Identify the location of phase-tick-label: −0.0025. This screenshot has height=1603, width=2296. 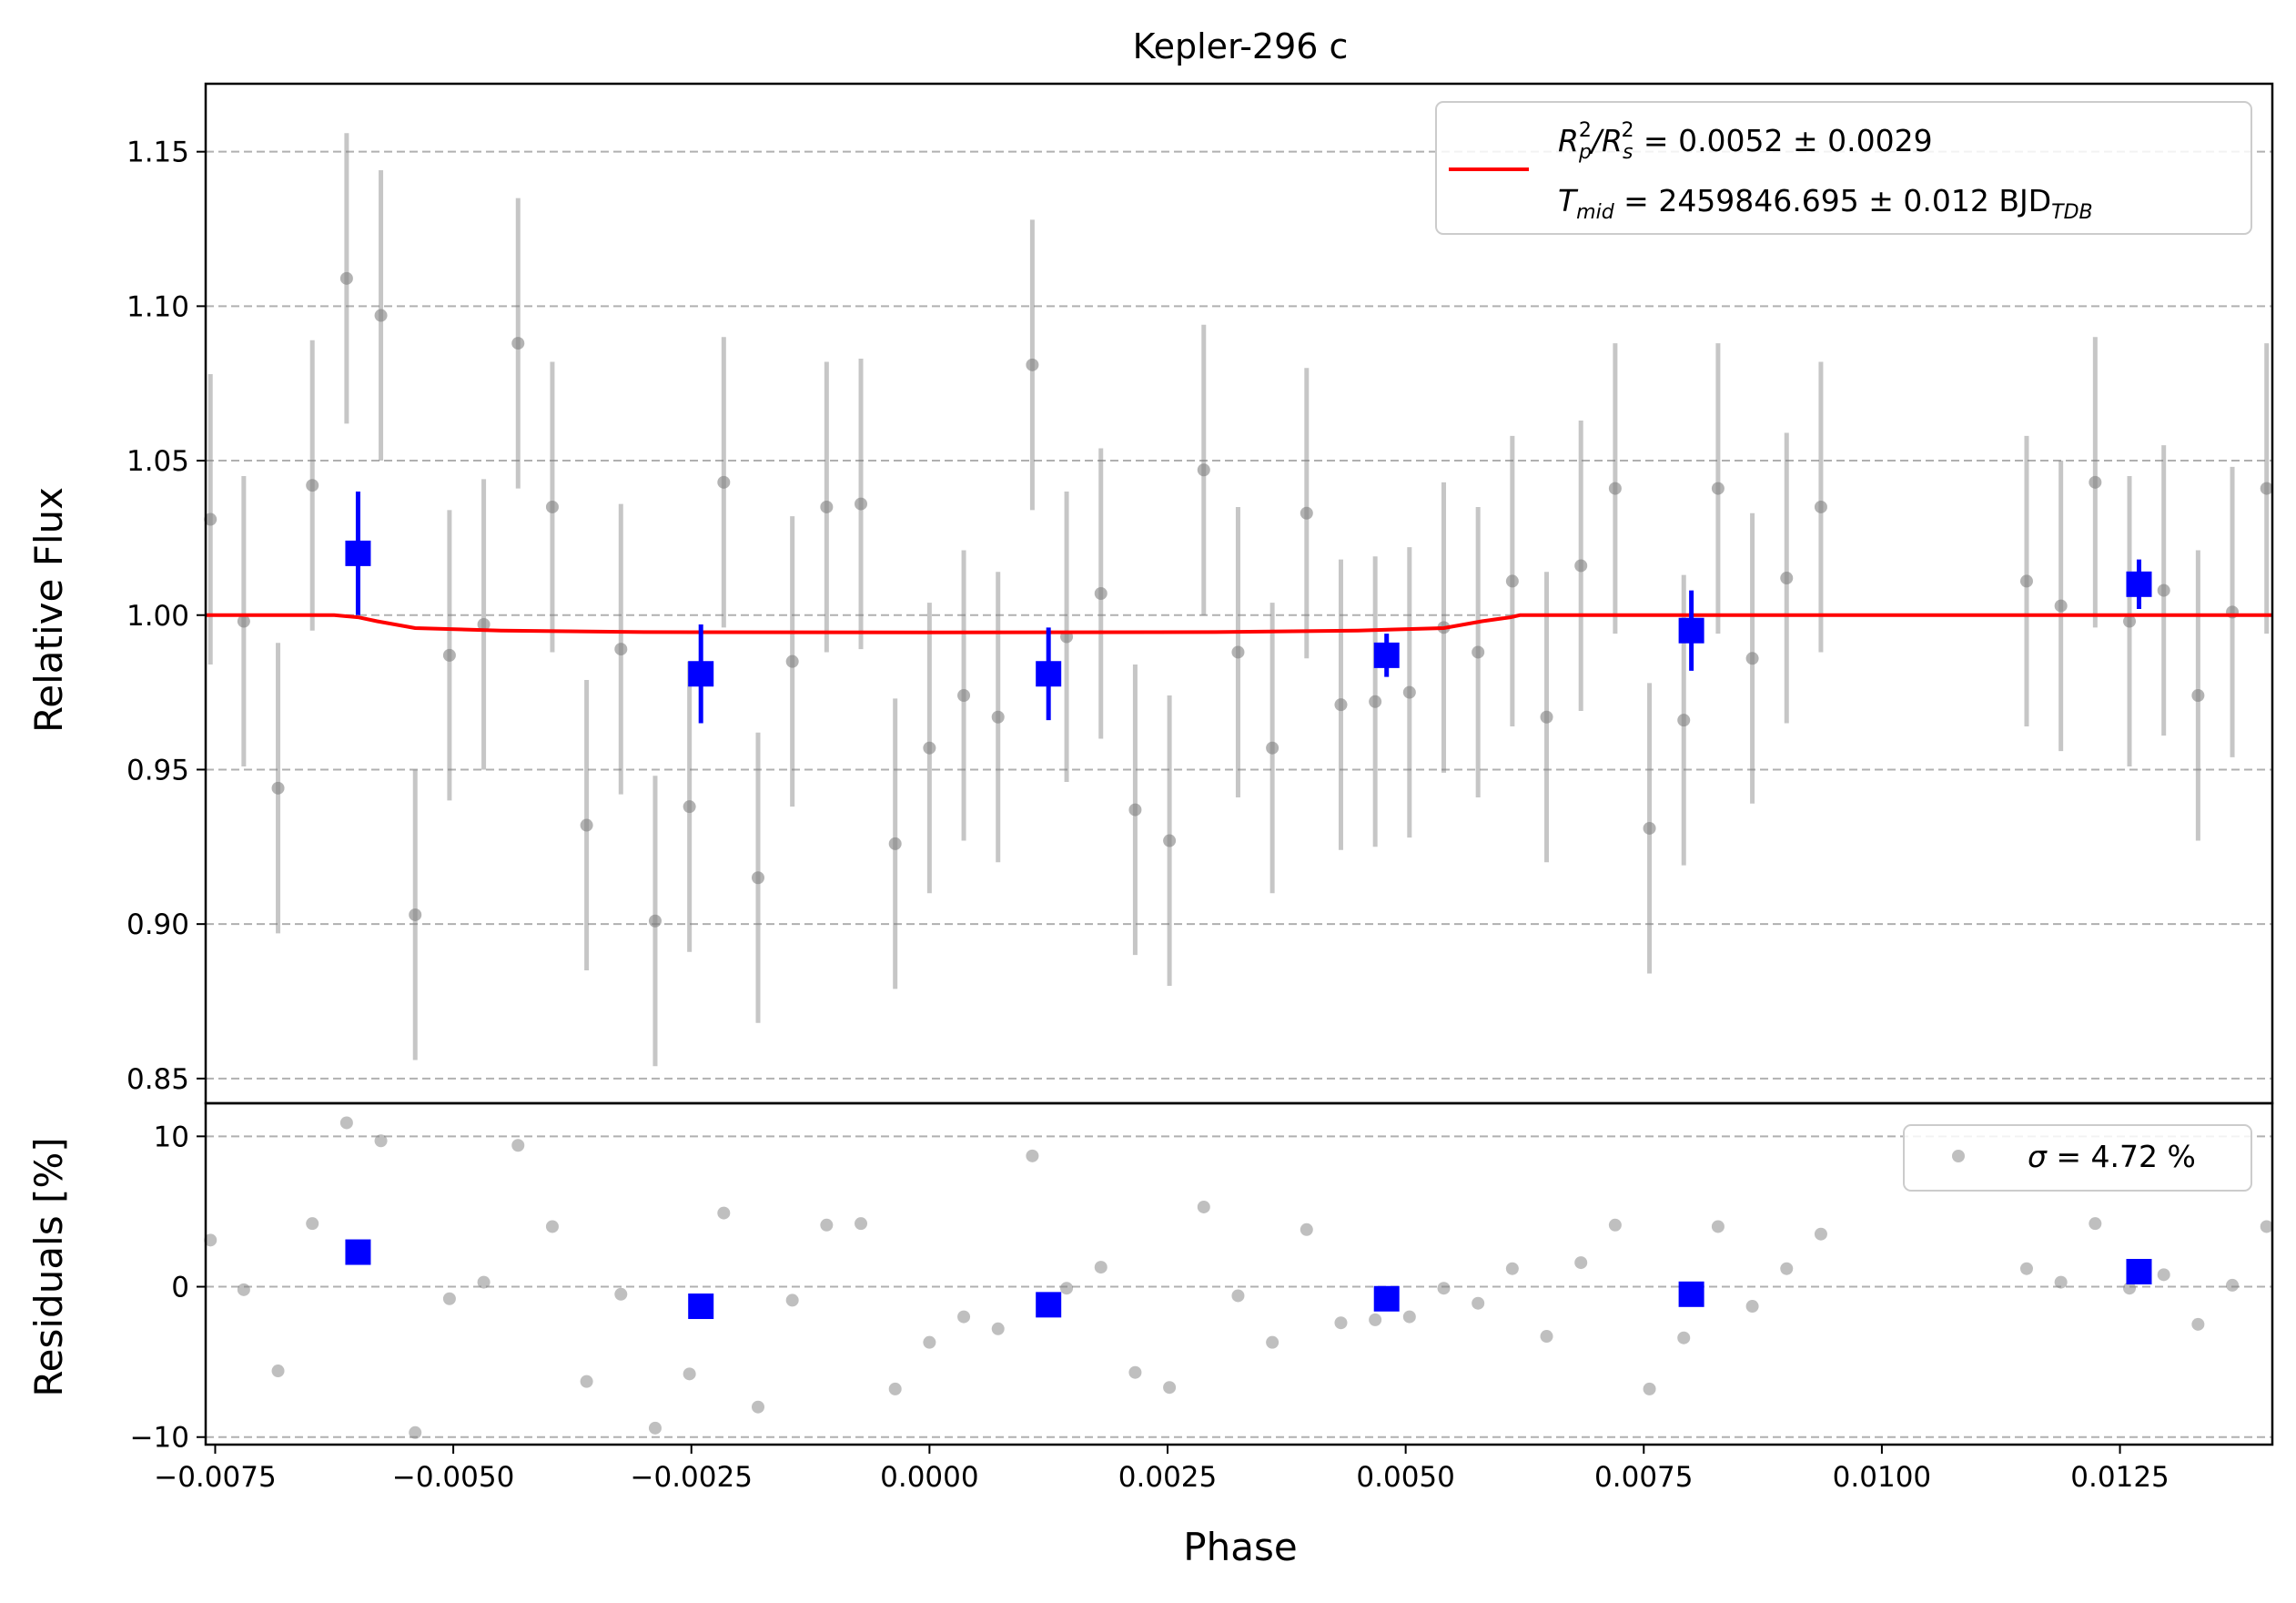
(692, 1477).